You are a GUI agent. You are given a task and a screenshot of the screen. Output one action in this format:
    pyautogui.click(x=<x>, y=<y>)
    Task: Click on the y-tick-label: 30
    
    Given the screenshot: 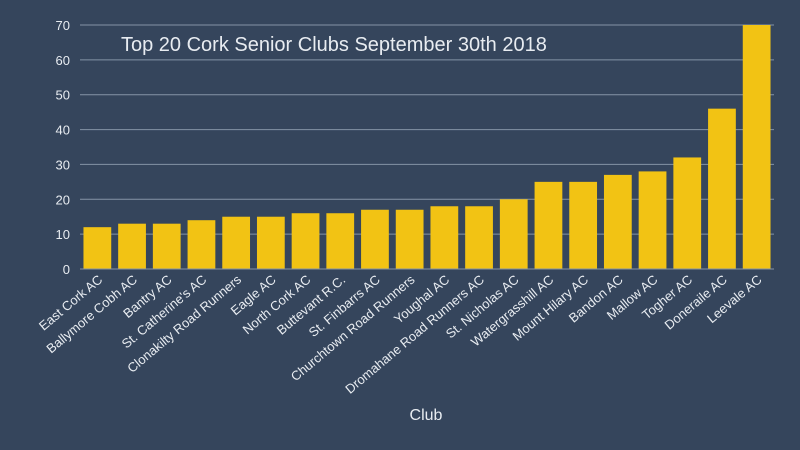 What is the action you would take?
    pyautogui.click(x=63, y=164)
    